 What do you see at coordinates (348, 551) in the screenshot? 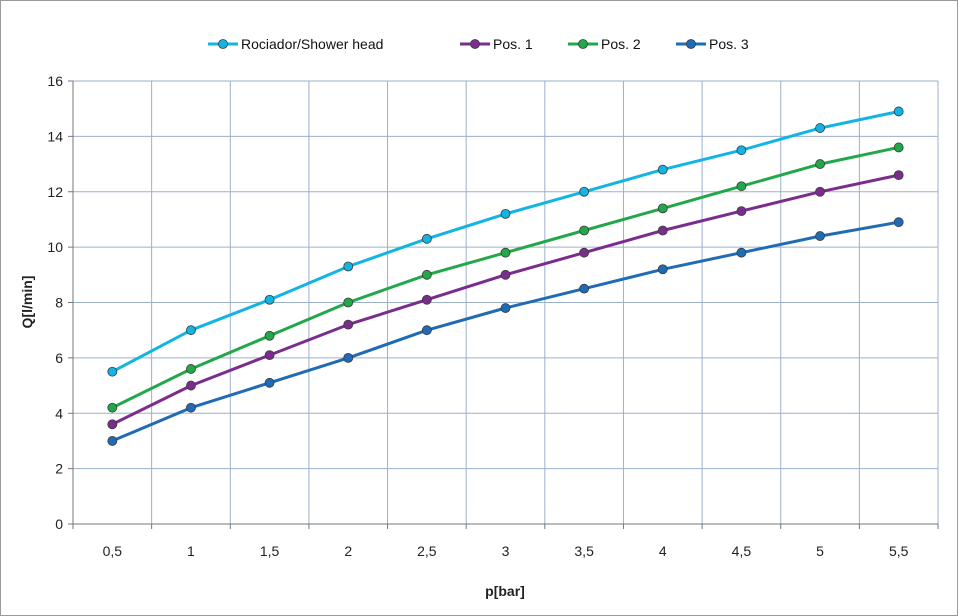
I see `x-tick-label: 2` at bounding box center [348, 551].